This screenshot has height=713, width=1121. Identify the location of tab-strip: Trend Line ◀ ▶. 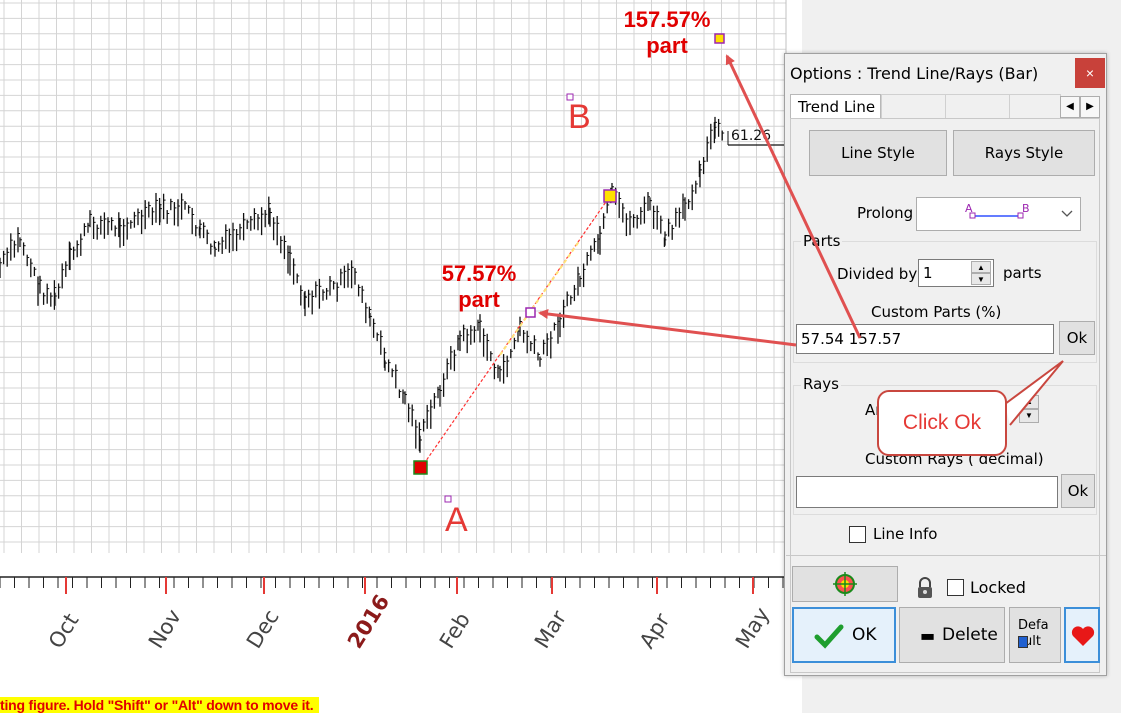
(945, 106).